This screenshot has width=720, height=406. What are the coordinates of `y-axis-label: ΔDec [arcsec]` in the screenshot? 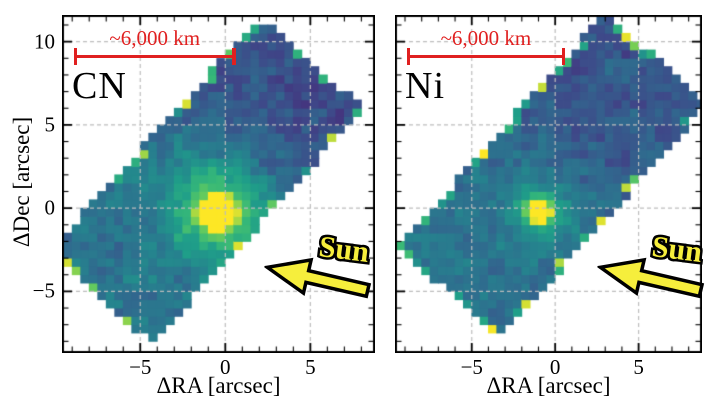 It's located at (21, 182).